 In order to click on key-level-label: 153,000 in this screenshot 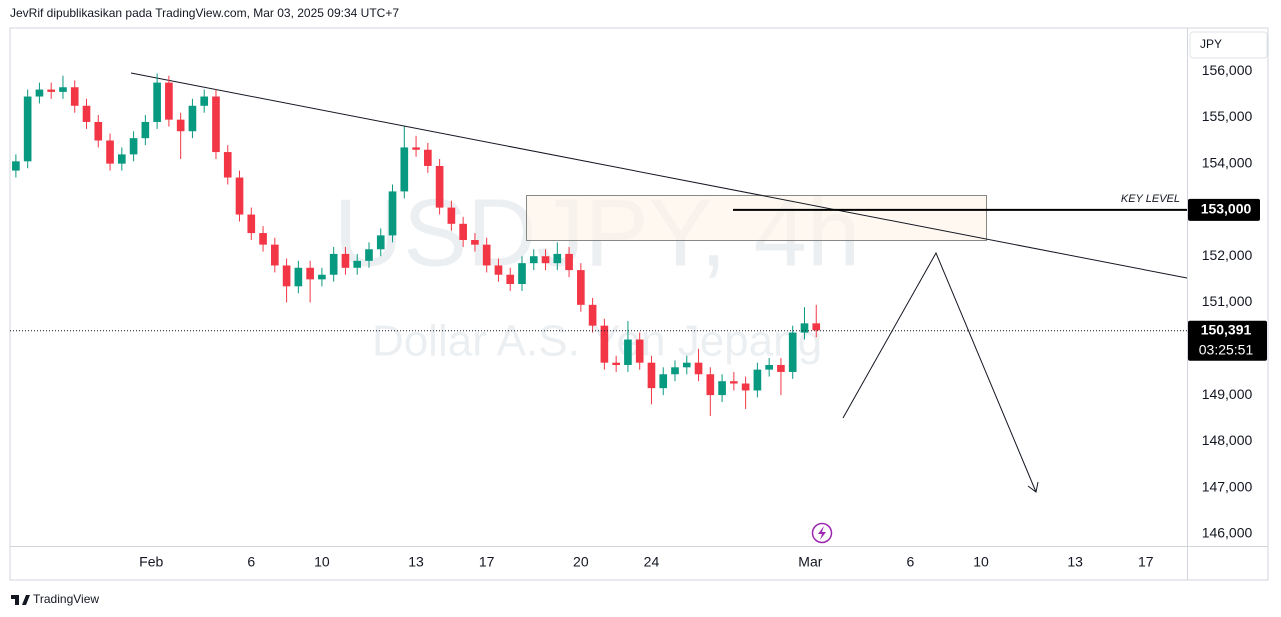, I will do `click(1226, 209)`.